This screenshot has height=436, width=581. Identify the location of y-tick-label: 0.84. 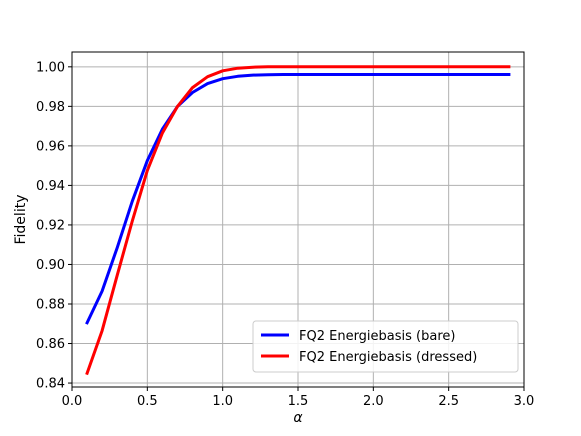
(50, 384).